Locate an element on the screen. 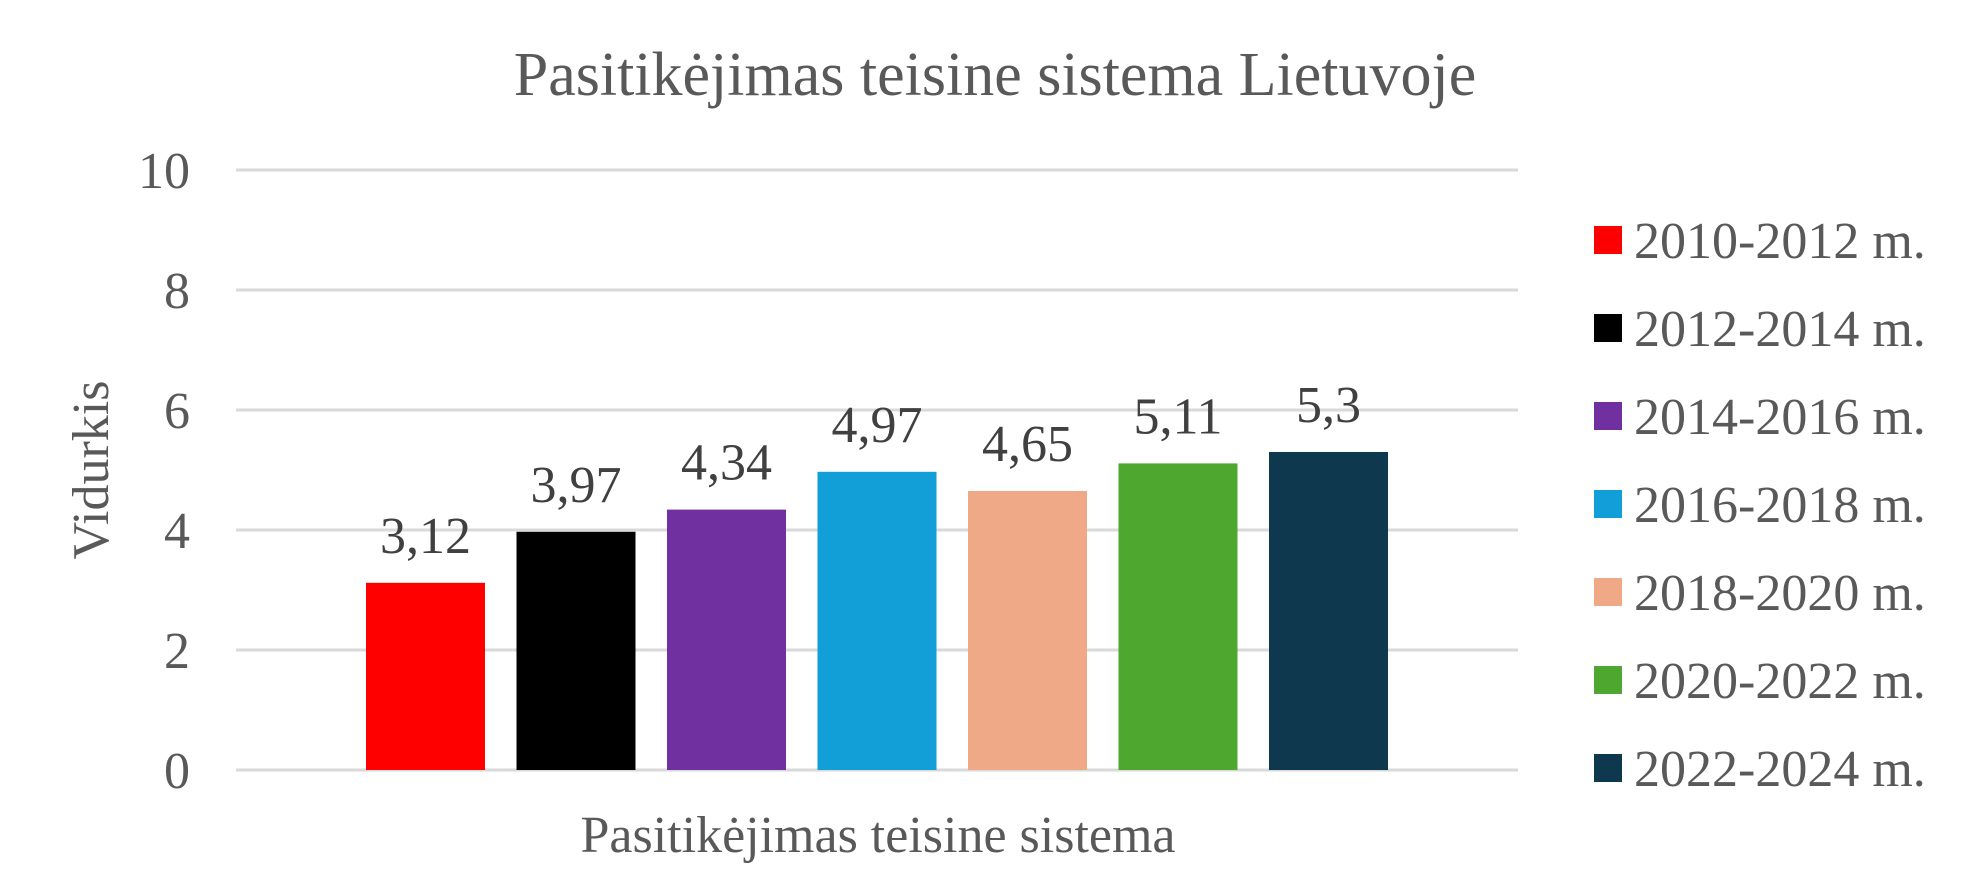 The image size is (1980, 895). y-tick-label: 4 is located at coordinates (177, 531).